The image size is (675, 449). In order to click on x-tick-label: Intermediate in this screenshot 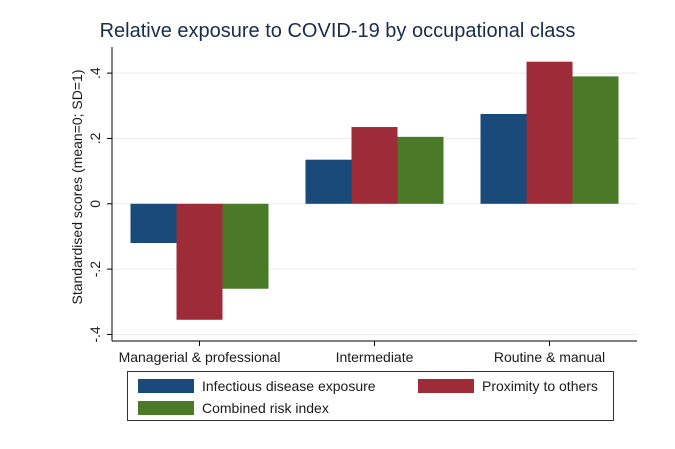, I will do `click(375, 357)`.